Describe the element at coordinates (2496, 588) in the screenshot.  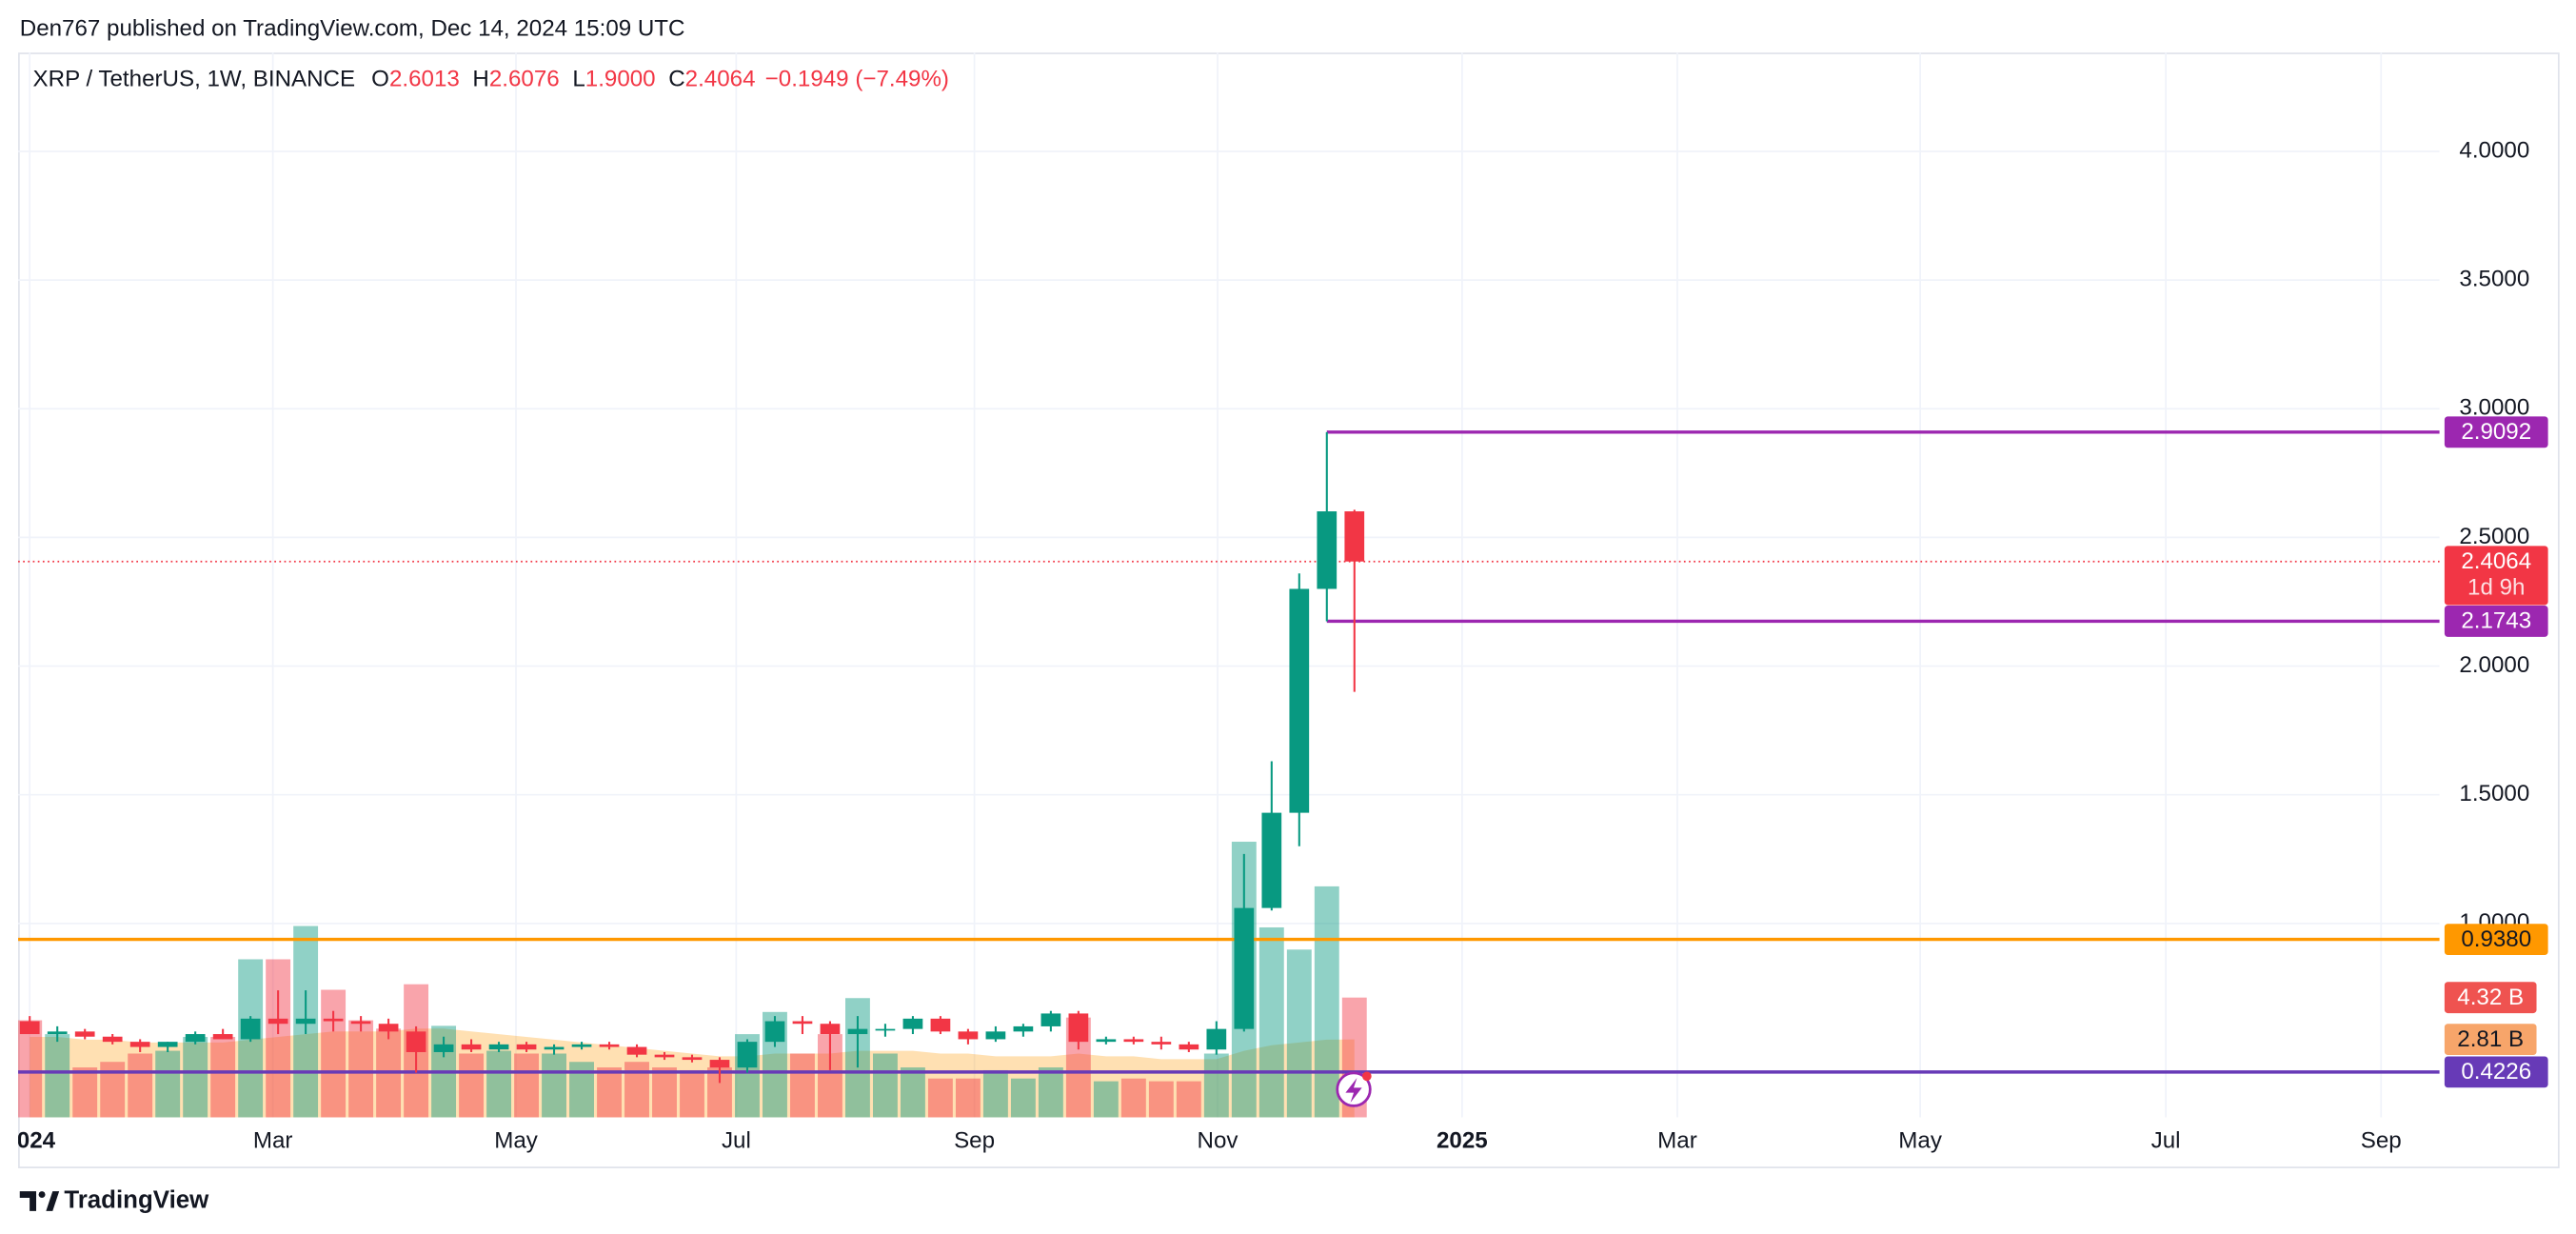
I see `countdown: 1d 9h` at that location.